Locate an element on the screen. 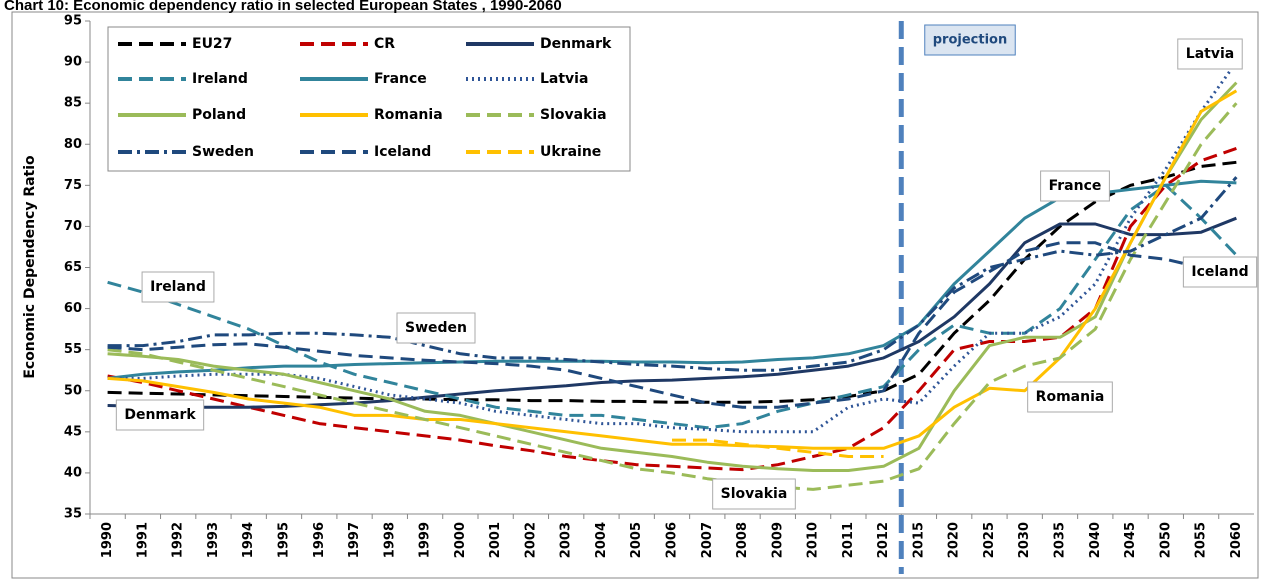  x-tick-label: 2012 is located at coordinates (883, 540).